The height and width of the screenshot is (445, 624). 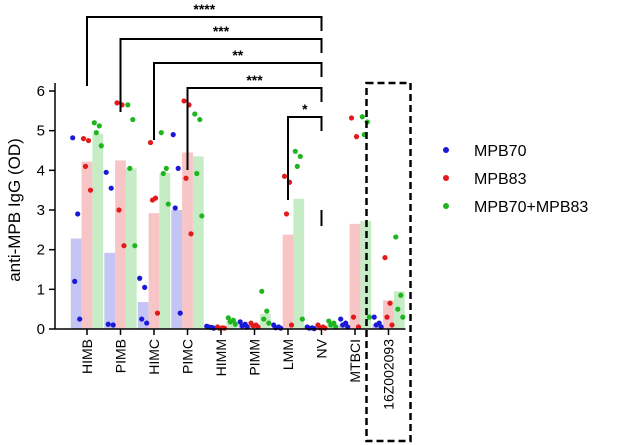 What do you see at coordinates (41, 329) in the screenshot?
I see `y-tick-label: 0` at bounding box center [41, 329].